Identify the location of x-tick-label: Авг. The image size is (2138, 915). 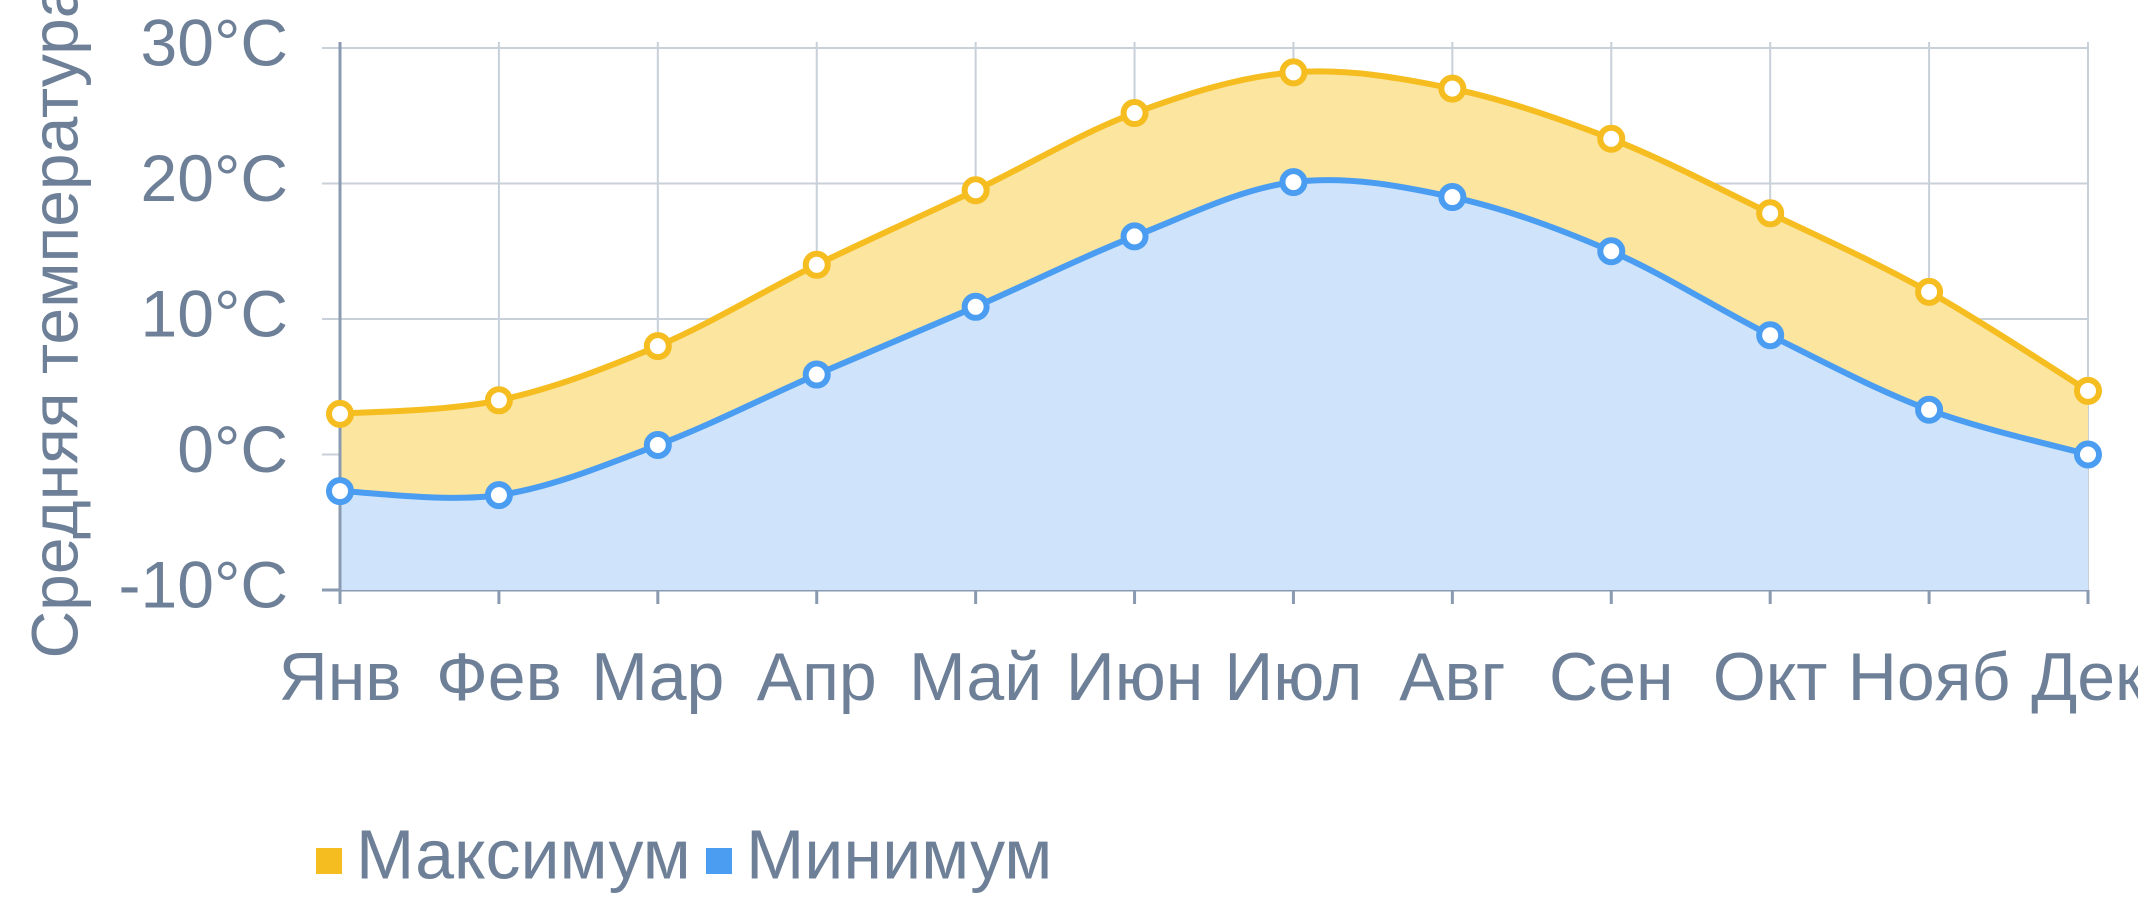
(1452, 677).